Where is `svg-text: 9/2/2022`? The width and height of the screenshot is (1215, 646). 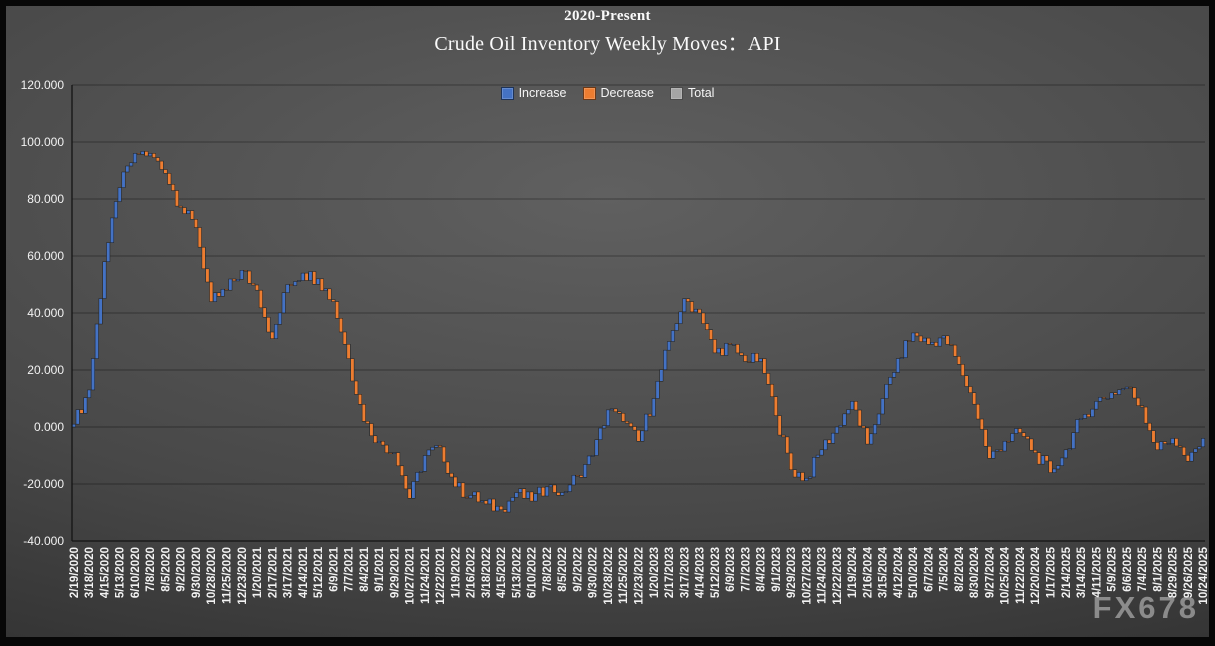 svg-text: 9/2/2022 is located at coordinates (579, 569).